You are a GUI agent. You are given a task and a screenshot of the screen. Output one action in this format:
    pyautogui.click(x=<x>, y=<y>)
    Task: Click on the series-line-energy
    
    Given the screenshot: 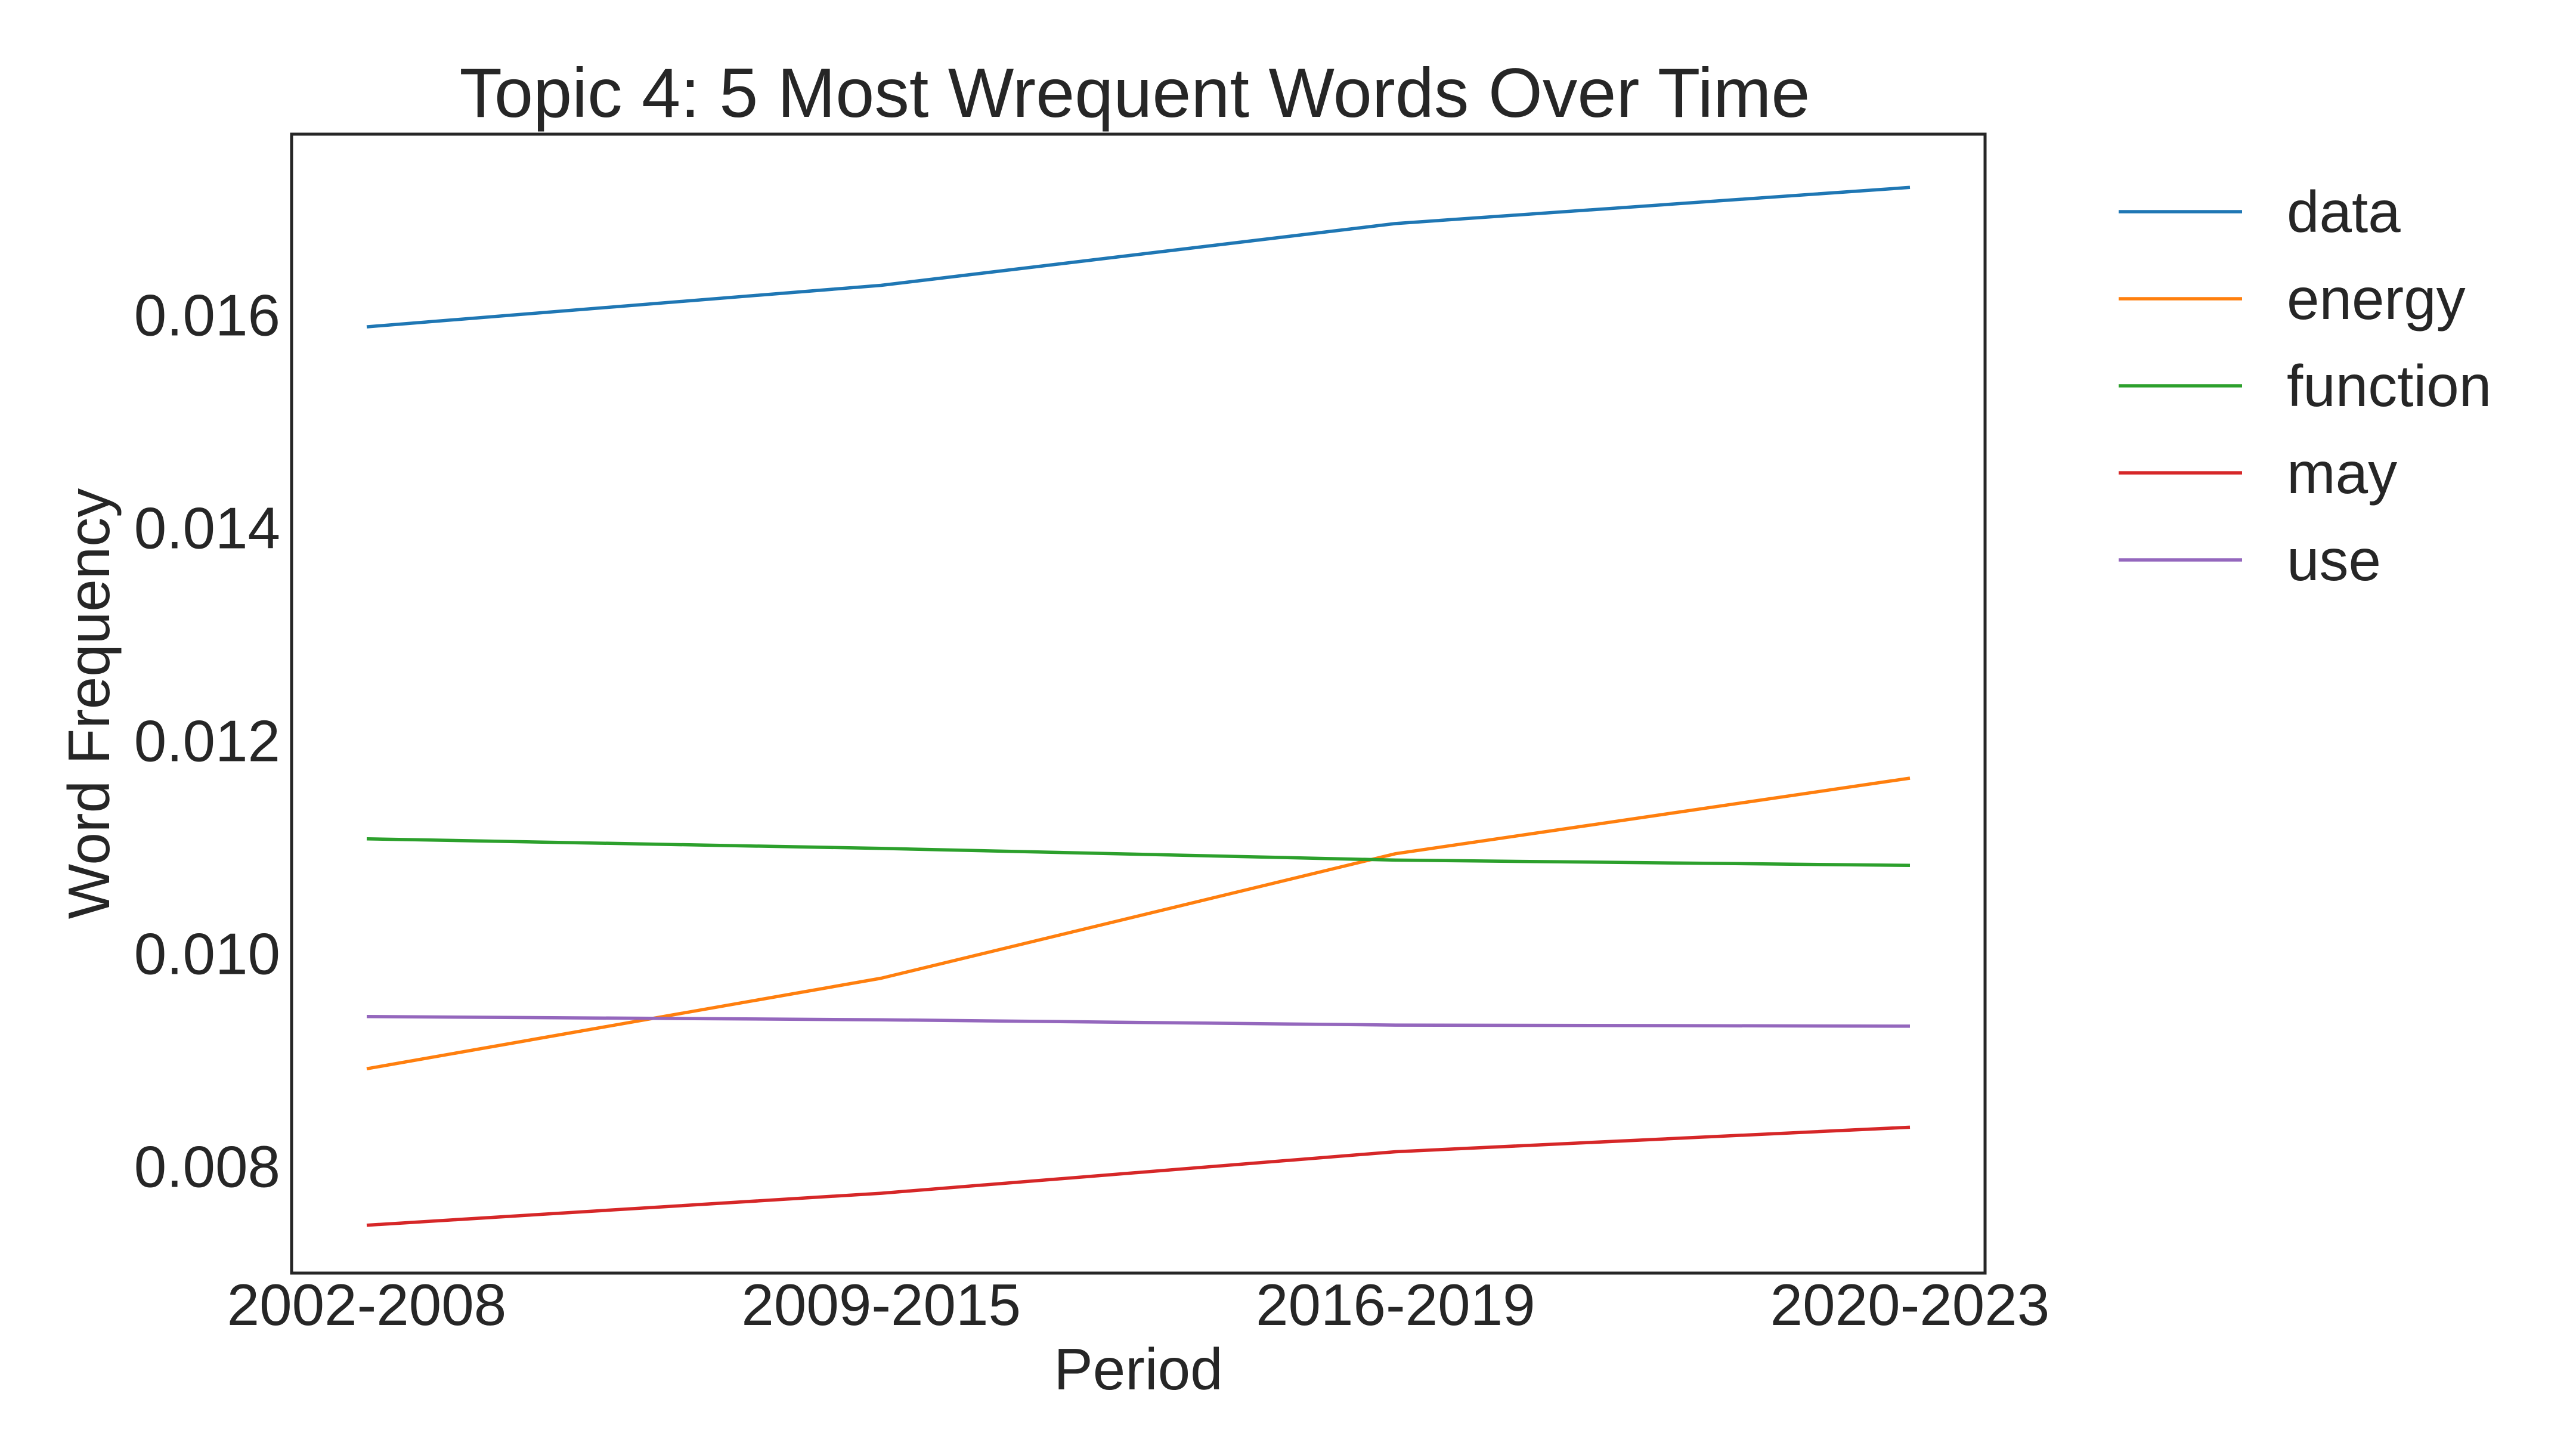 What is the action you would take?
    pyautogui.click(x=1139, y=923)
    